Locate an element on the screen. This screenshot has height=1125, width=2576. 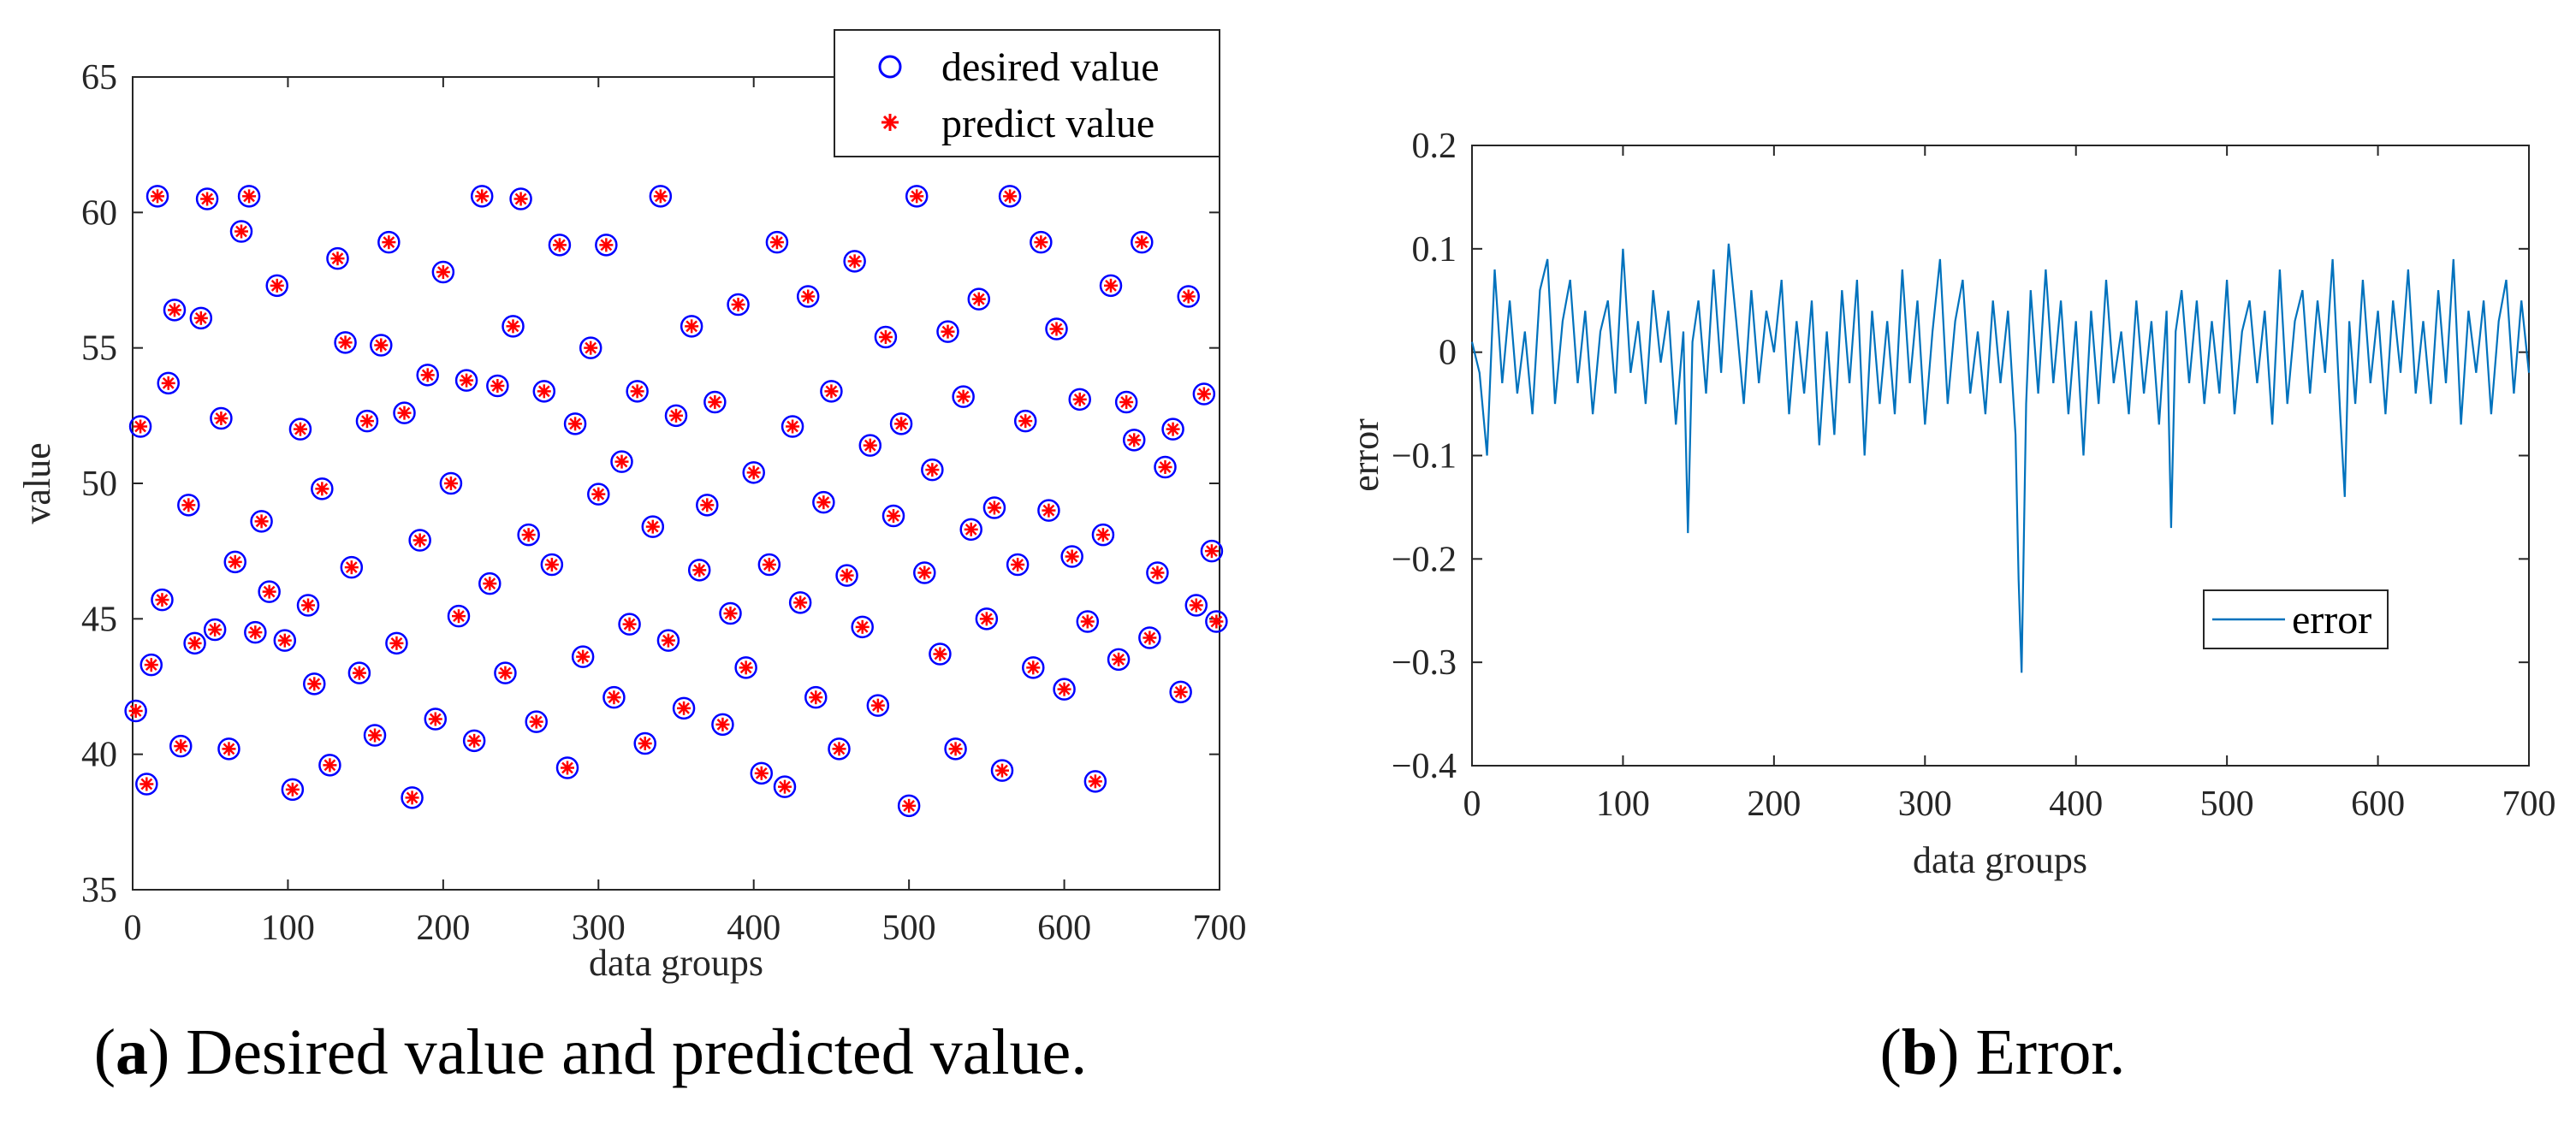
y-tick-label: 0.1 is located at coordinates (1434, 249).